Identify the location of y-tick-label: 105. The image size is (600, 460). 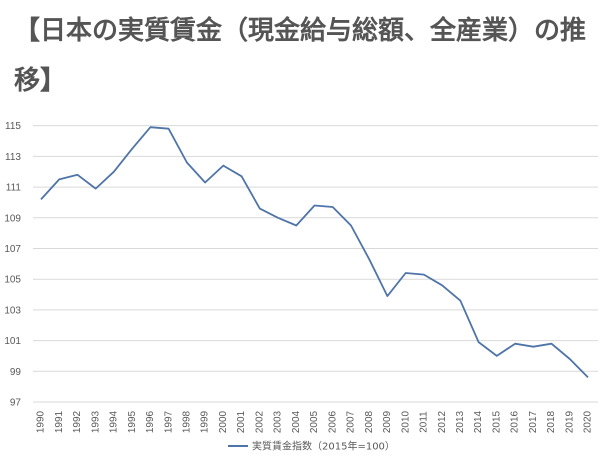
(12, 280).